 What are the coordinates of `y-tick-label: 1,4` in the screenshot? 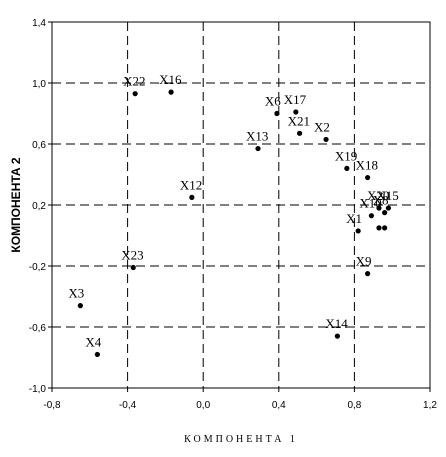 It's located at (39, 23).